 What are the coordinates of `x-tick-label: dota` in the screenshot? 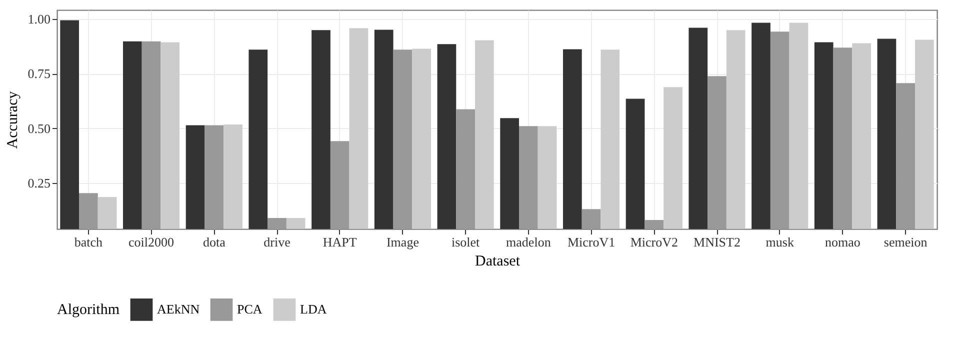 It's located at (214, 242).